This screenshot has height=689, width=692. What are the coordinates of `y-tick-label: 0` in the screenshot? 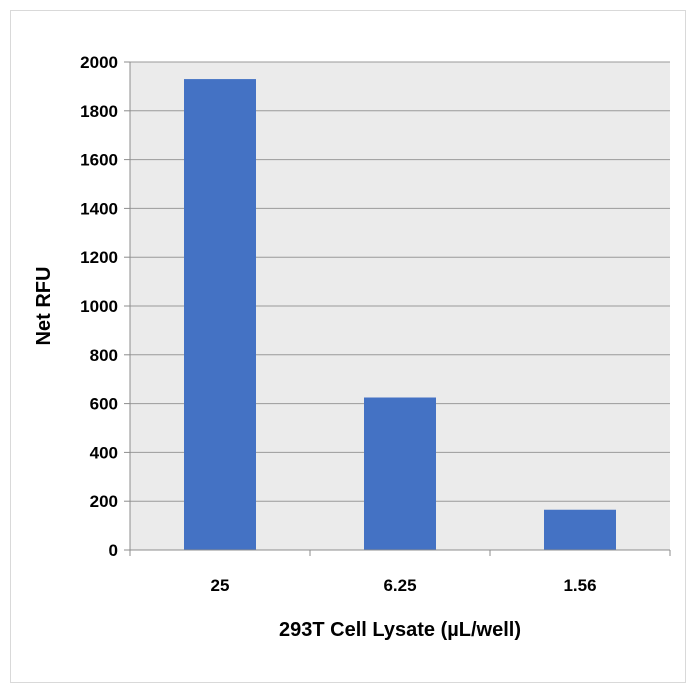 It's located at (113, 550).